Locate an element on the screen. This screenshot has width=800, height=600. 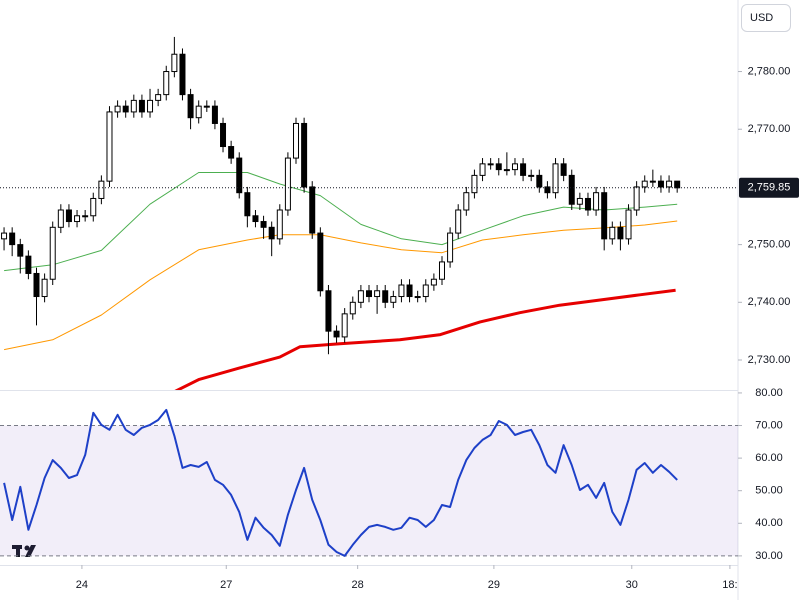
y-tick-label: 2,780.00 is located at coordinates (769, 71).